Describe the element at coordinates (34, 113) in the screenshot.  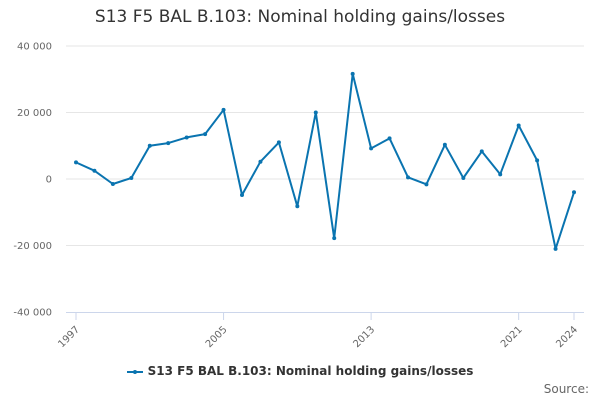
I see `y-tick-label: 20 000` at that location.